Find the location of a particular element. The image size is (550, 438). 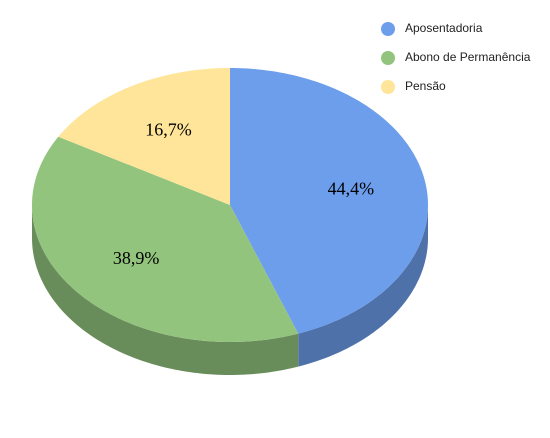

legend-label: Abono de Permanência is located at coordinates (468, 57).